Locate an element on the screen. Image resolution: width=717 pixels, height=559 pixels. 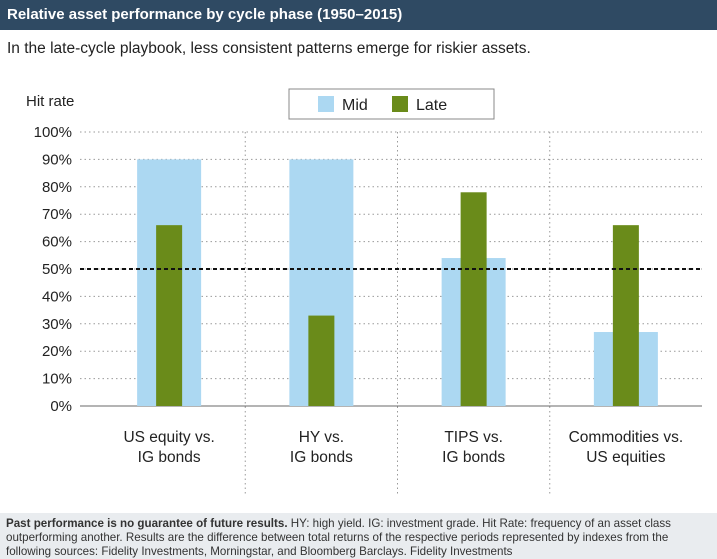
y-tick-label: 80% is located at coordinates (57, 187).